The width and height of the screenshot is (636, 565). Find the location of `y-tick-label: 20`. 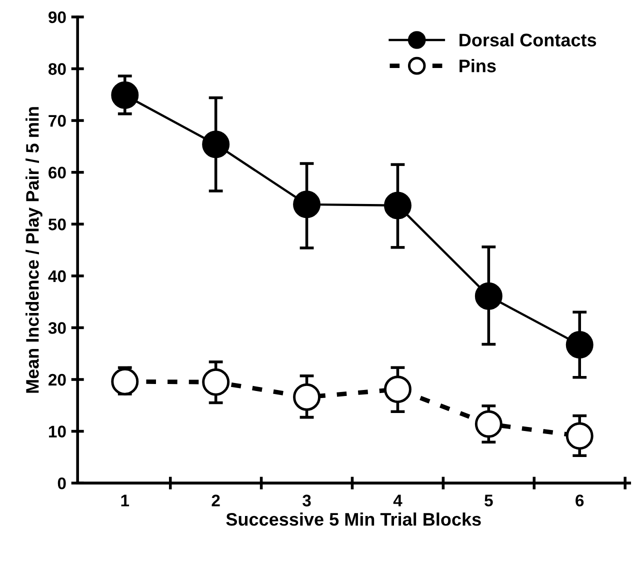

y-tick-label: 20 is located at coordinates (57, 380).